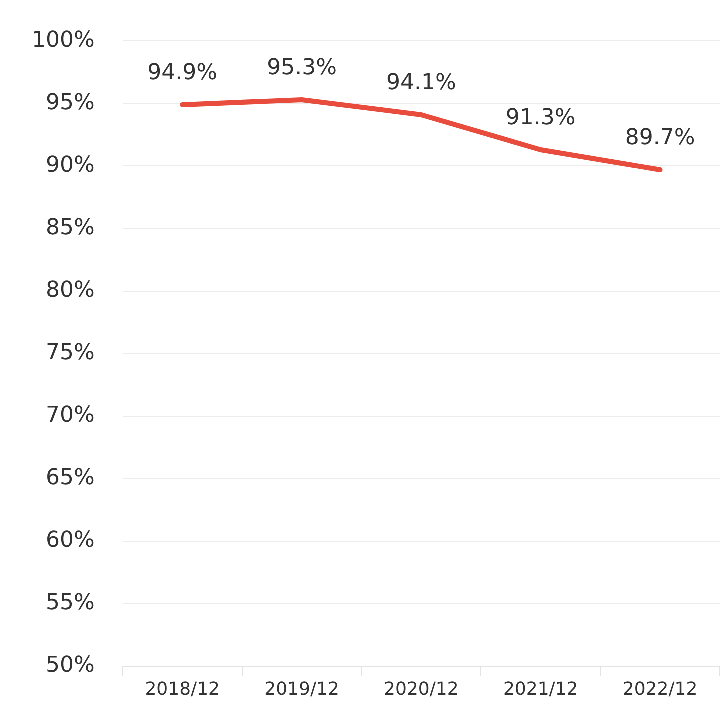  Describe the element at coordinates (70, 353) in the screenshot. I see `y-tick-label: 75%` at that location.